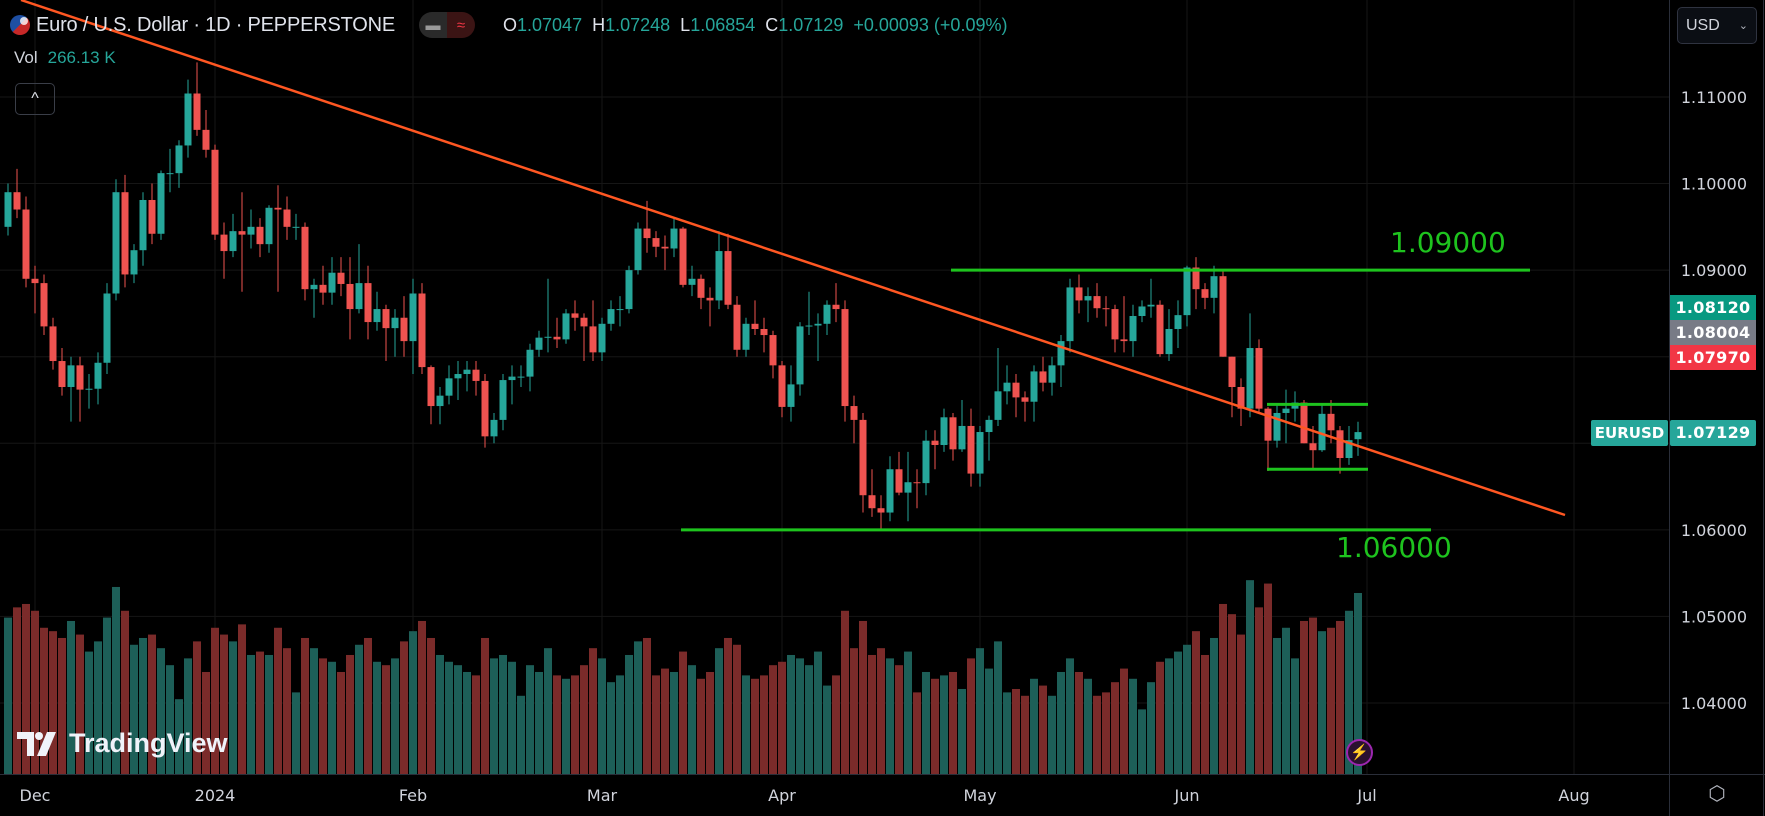  I want to click on collapse-legend-button: ^, so click(35, 99).